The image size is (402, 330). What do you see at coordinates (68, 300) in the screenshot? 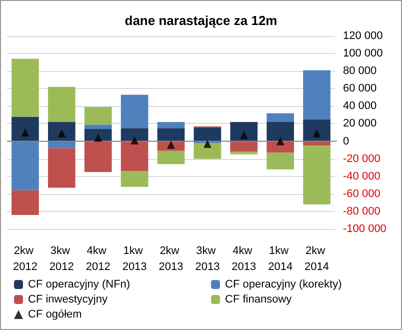
I see `legend-label: CF inwestycyjny` at bounding box center [68, 300].